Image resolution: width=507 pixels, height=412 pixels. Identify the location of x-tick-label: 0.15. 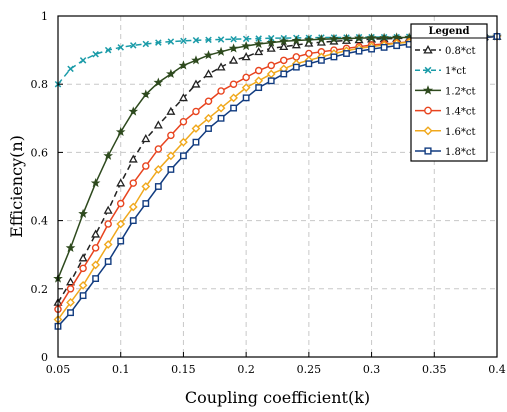
(183, 369).